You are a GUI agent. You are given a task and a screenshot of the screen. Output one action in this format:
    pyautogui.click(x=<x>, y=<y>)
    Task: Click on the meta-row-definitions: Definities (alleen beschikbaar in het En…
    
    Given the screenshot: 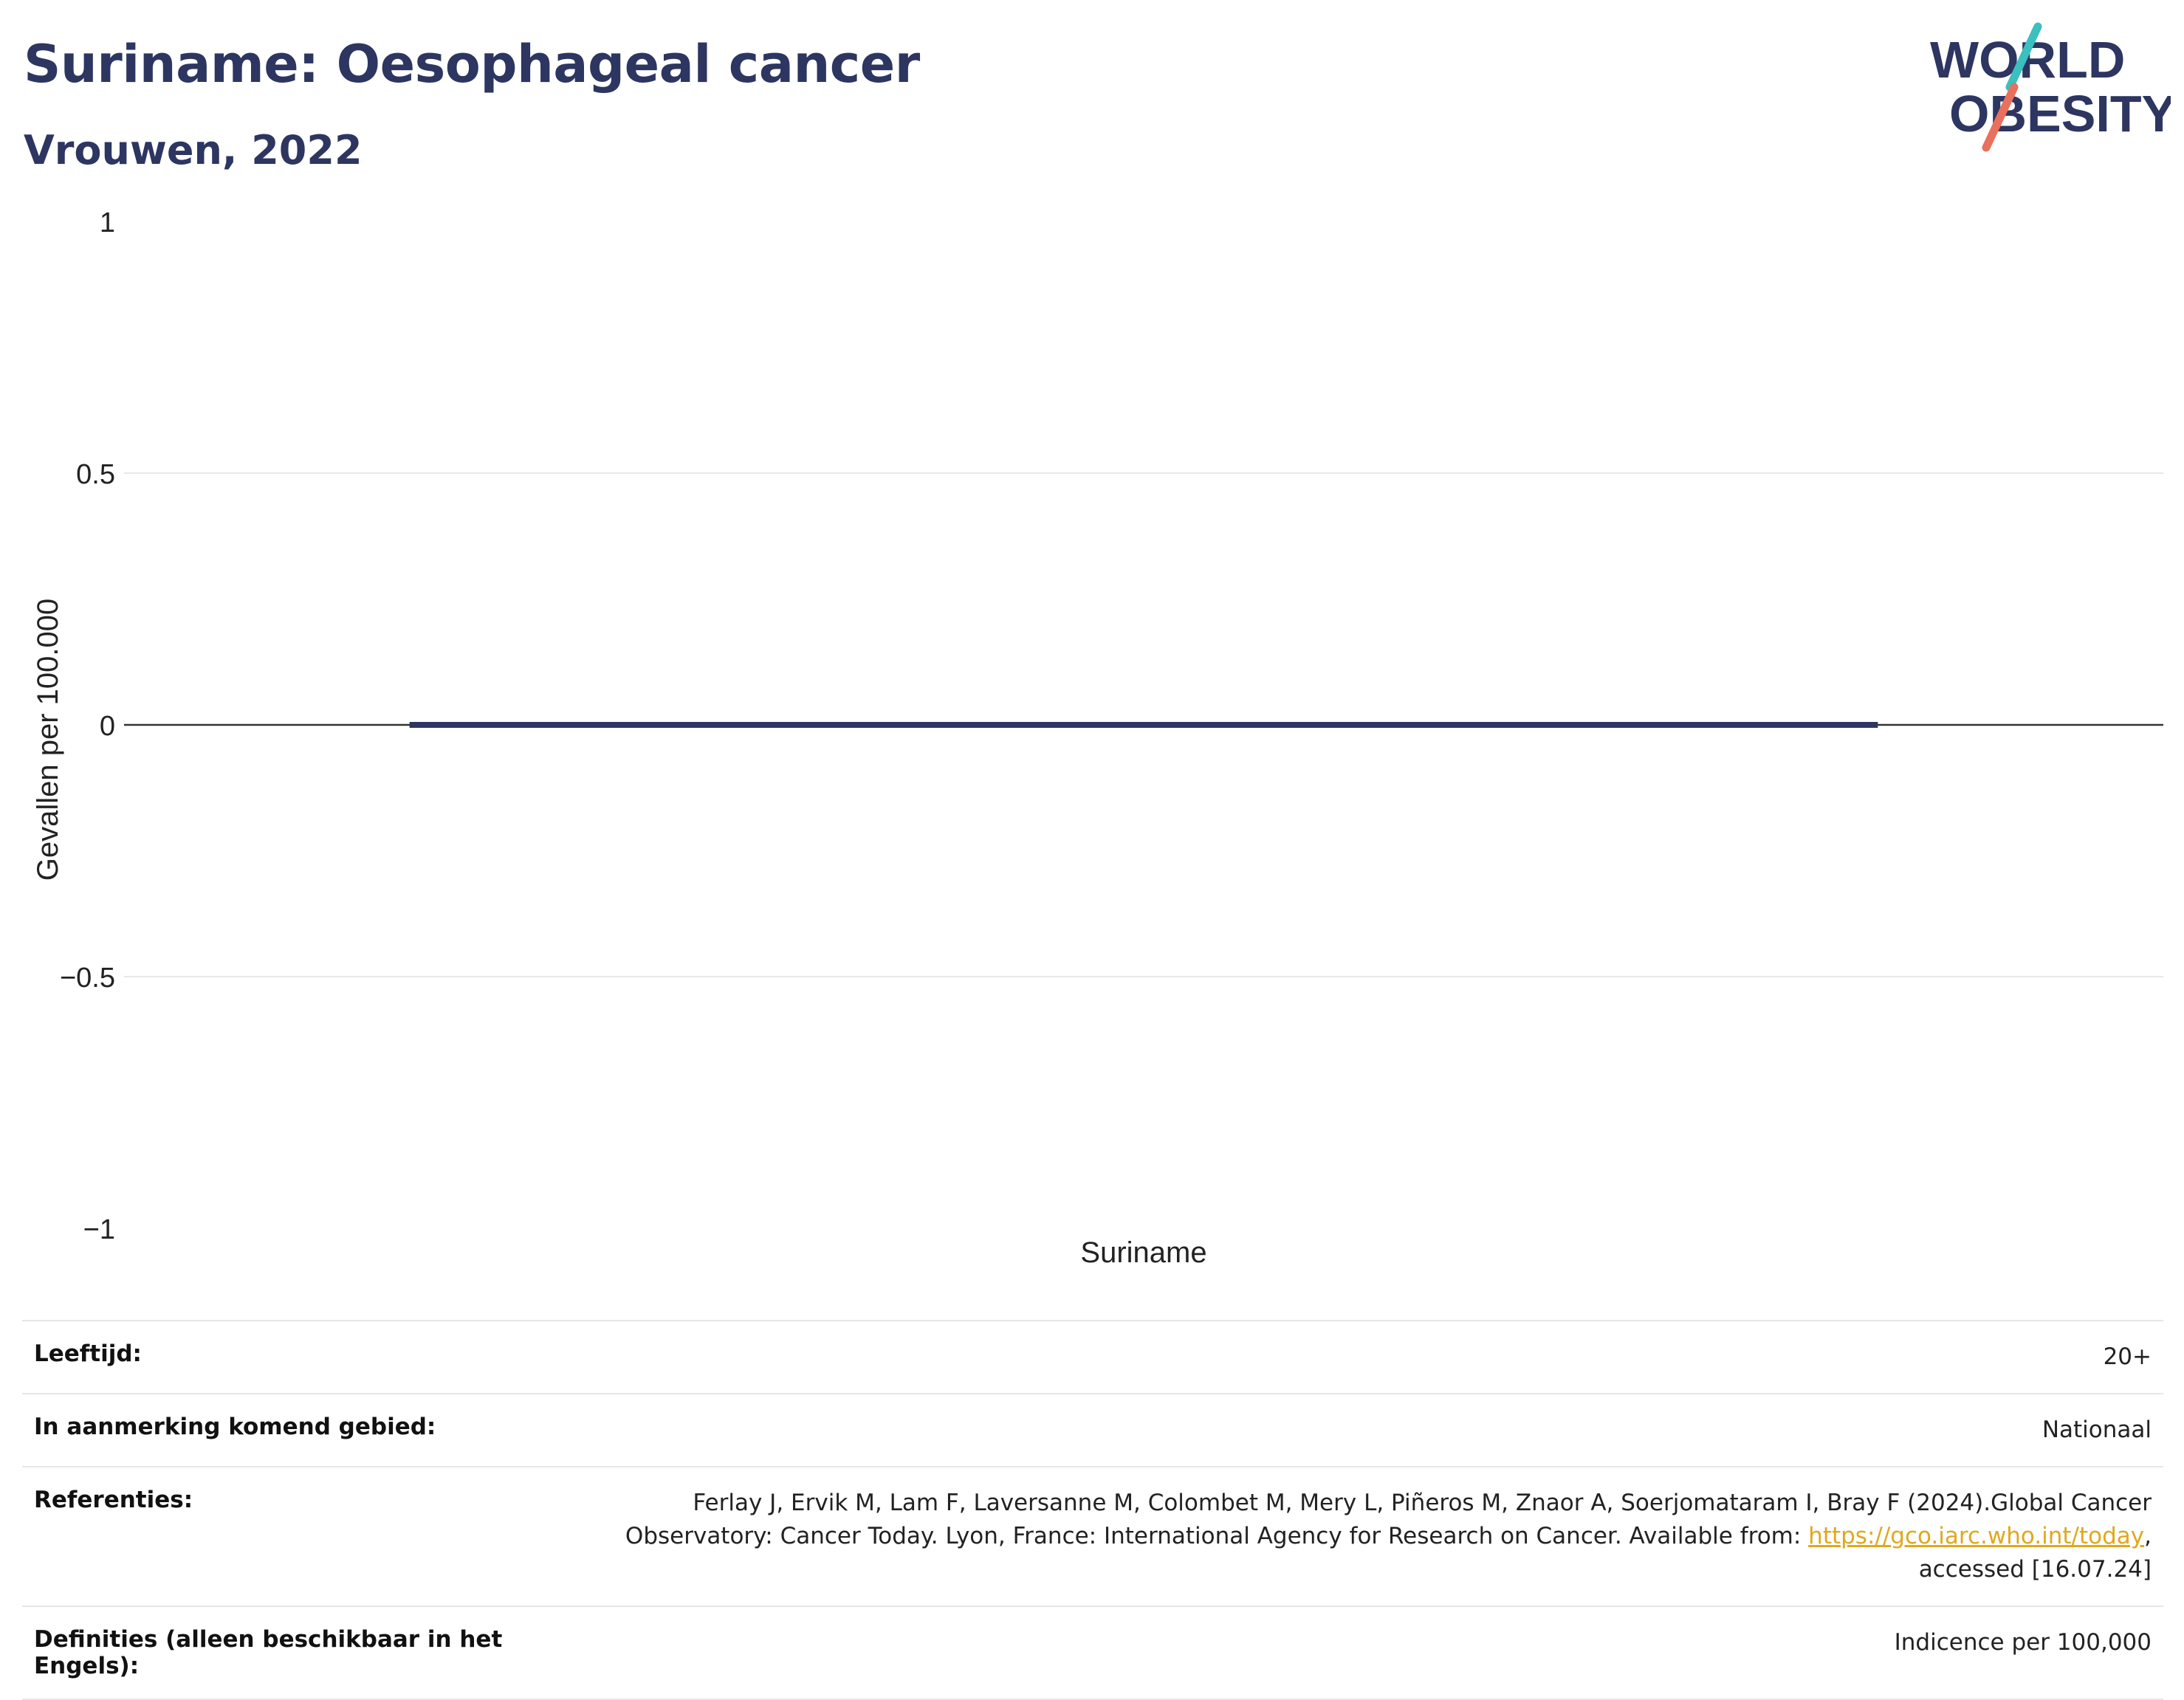 What is the action you would take?
    pyautogui.click(x=1093, y=1652)
    